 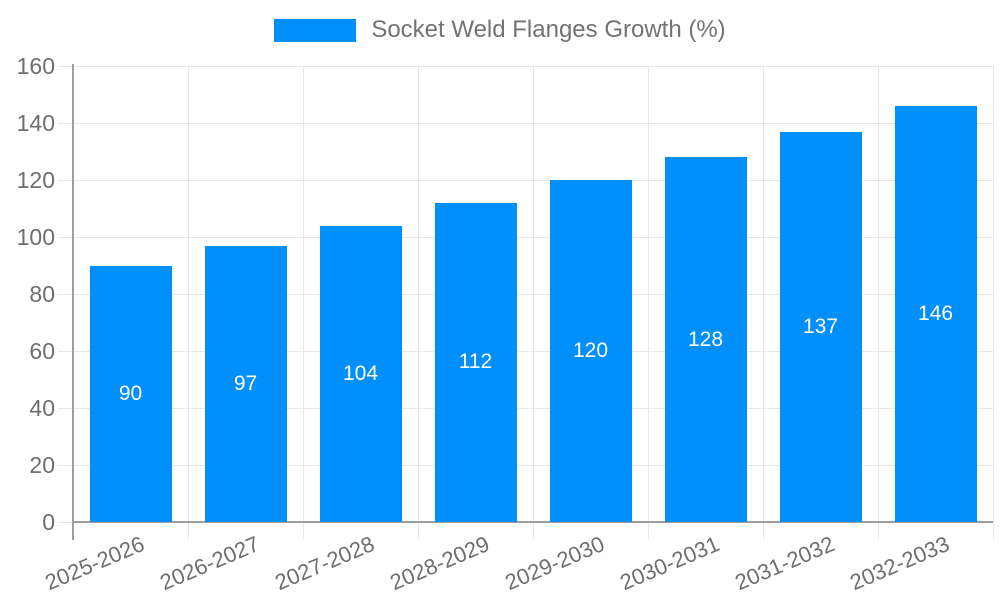 What do you see at coordinates (325, 563) in the screenshot?
I see `x-axis-tick-label: 2027-2028` at bounding box center [325, 563].